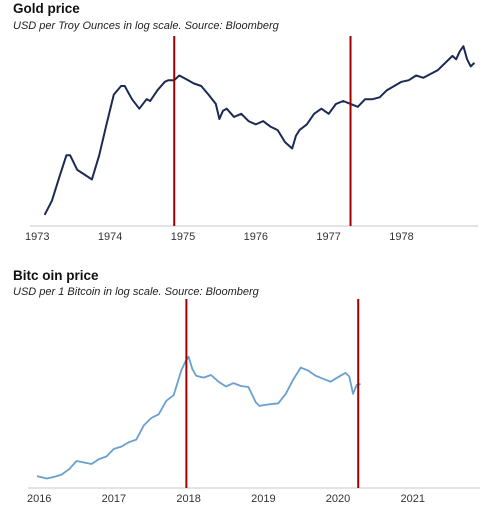  I want to click on btc-x-tick-label: 2016, so click(39, 499).